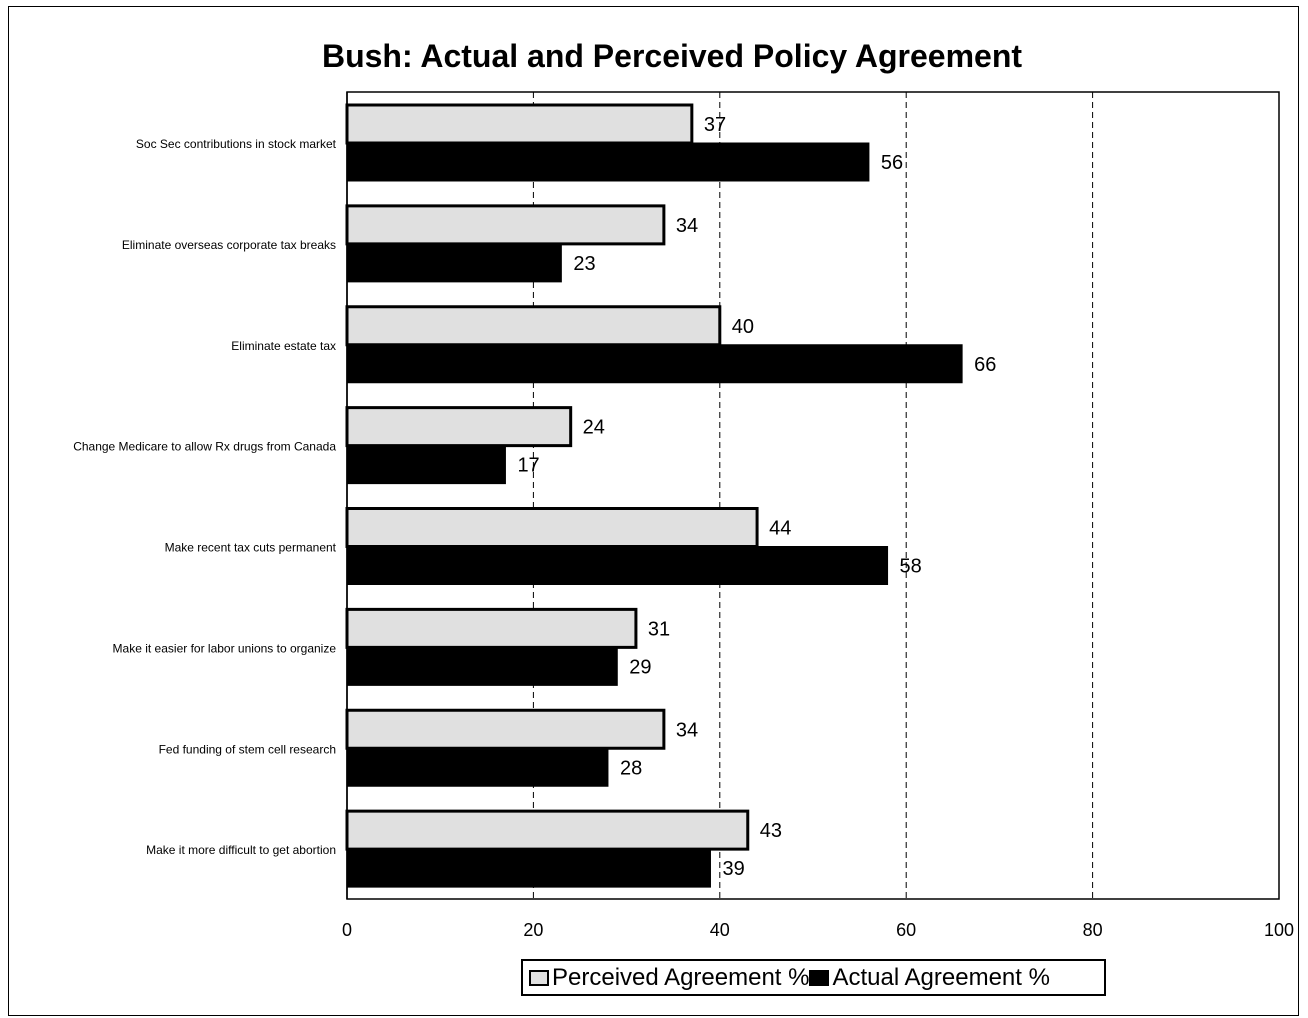  Describe the element at coordinates (771, 831) in the screenshot. I see `value-label-perceived-7: 43` at that location.